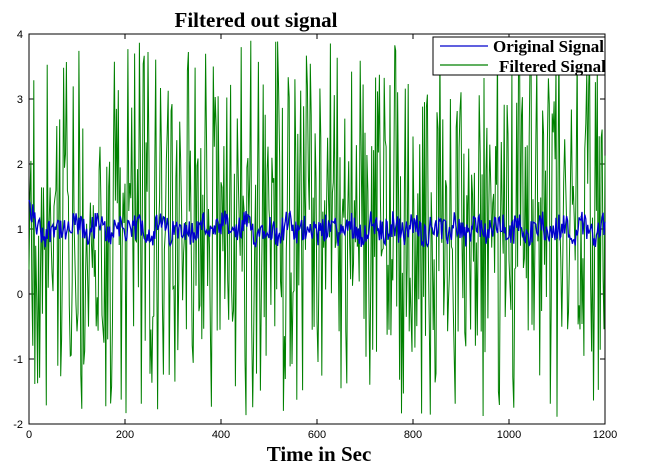 This screenshot has width=648, height=468. What do you see at coordinates (20, 165) in the screenshot?
I see `y-tick-label: 2` at bounding box center [20, 165].